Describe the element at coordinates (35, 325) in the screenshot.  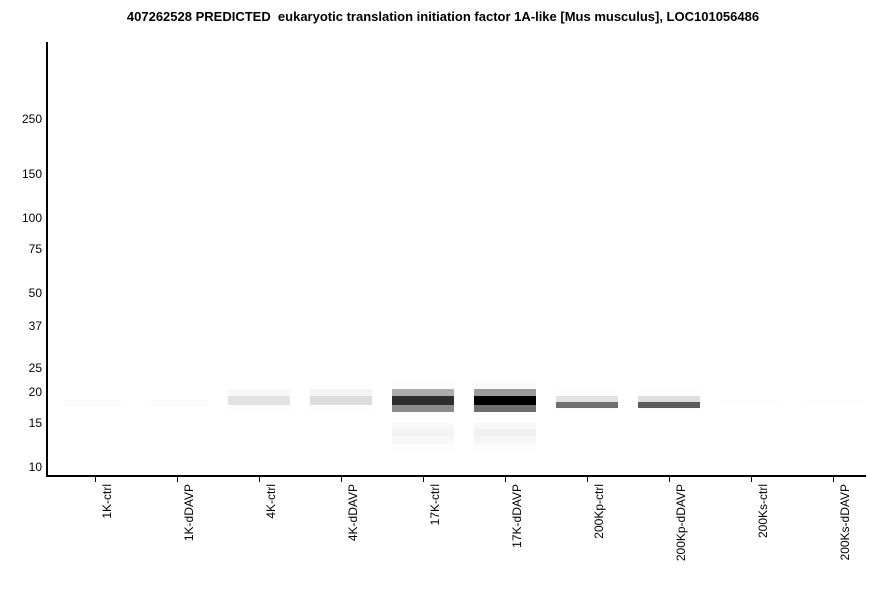
I see `y-axis-tick-label: 37` at that location.